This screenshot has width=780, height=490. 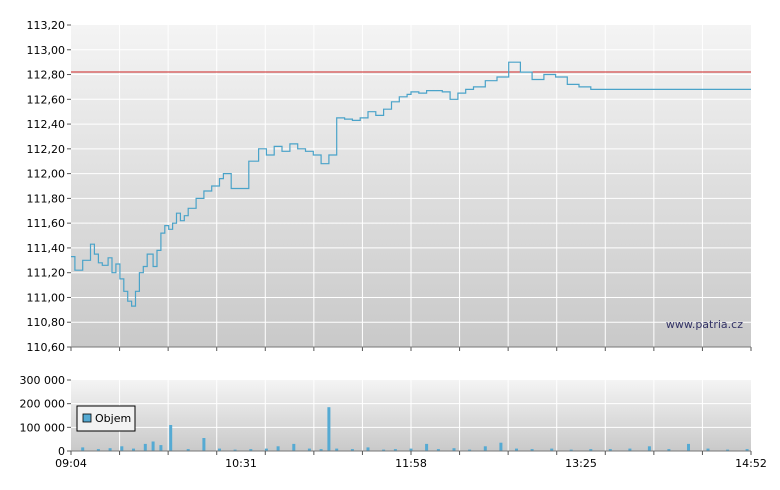 What do you see at coordinates (46, 124) in the screenshot?
I see `price-tick-label: 112,40` at bounding box center [46, 124].